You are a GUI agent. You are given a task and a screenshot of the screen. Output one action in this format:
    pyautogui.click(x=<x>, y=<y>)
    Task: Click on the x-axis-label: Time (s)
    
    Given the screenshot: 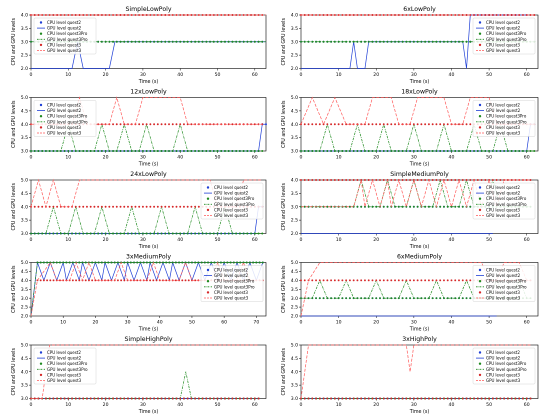 What is the action you would take?
    pyautogui.click(x=148, y=411)
    